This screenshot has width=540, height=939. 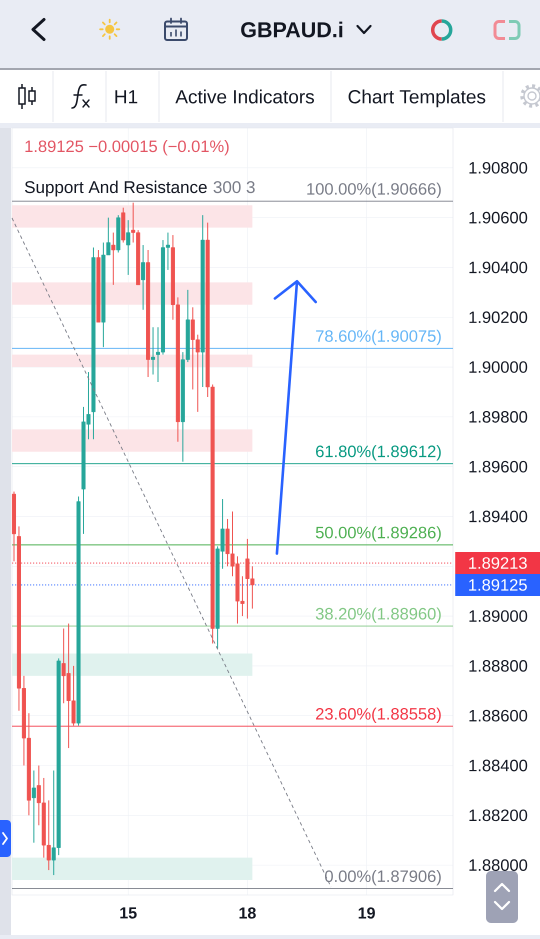 What do you see at coordinates (498, 865) in the screenshot?
I see `y-tick-label: 1.88000` at bounding box center [498, 865].